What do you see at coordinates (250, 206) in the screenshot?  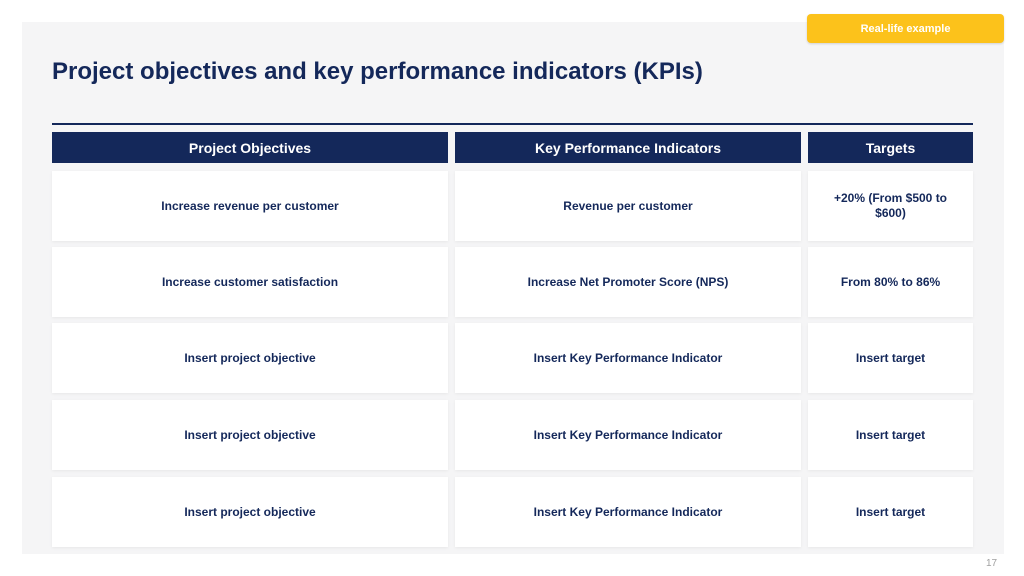 I see `objective-cell: Increase revenue per customer` at bounding box center [250, 206].